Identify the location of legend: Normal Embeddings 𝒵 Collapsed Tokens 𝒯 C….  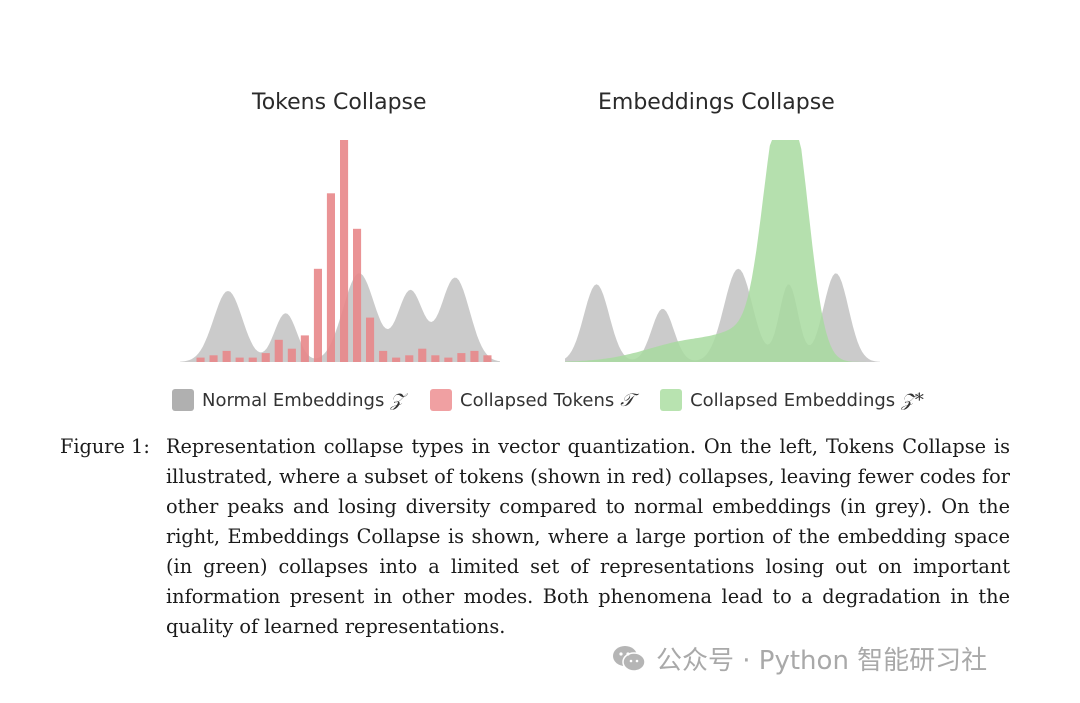
(561, 400).